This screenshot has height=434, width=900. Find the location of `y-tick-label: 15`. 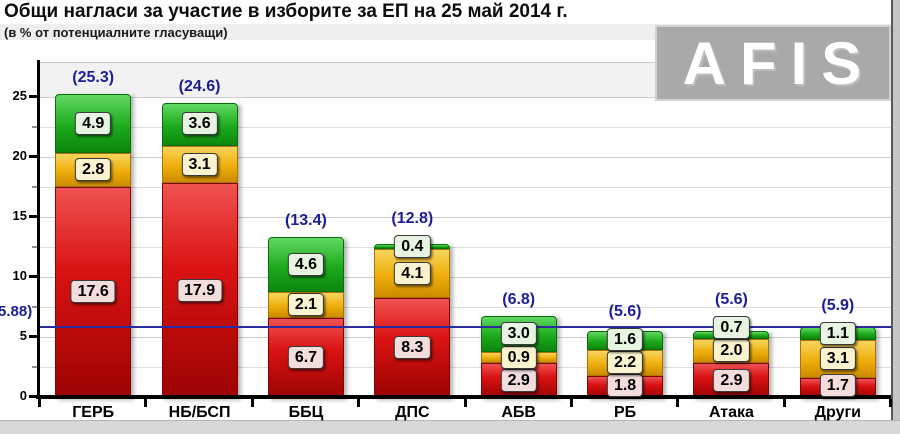

y-tick-label: 15 is located at coordinates (19, 215).